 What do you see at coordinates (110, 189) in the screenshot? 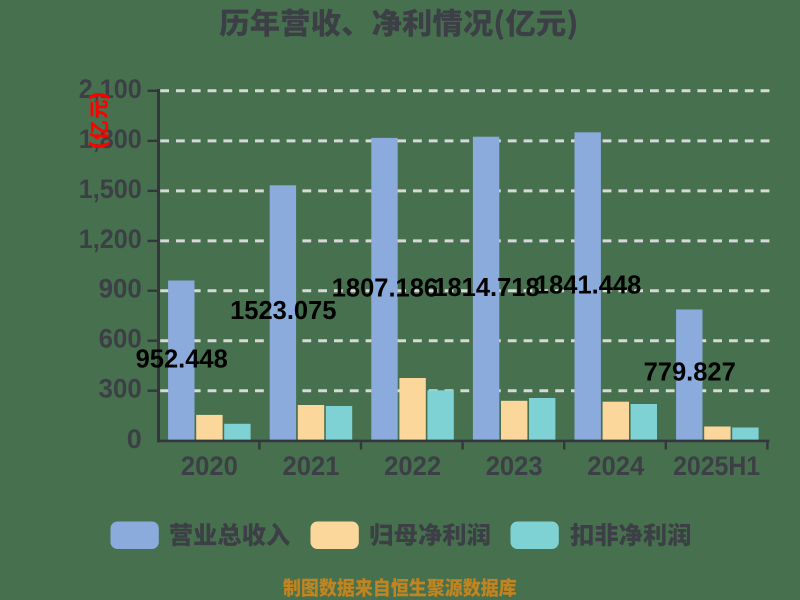
I see `svg-text: 1,500` at bounding box center [110, 189].